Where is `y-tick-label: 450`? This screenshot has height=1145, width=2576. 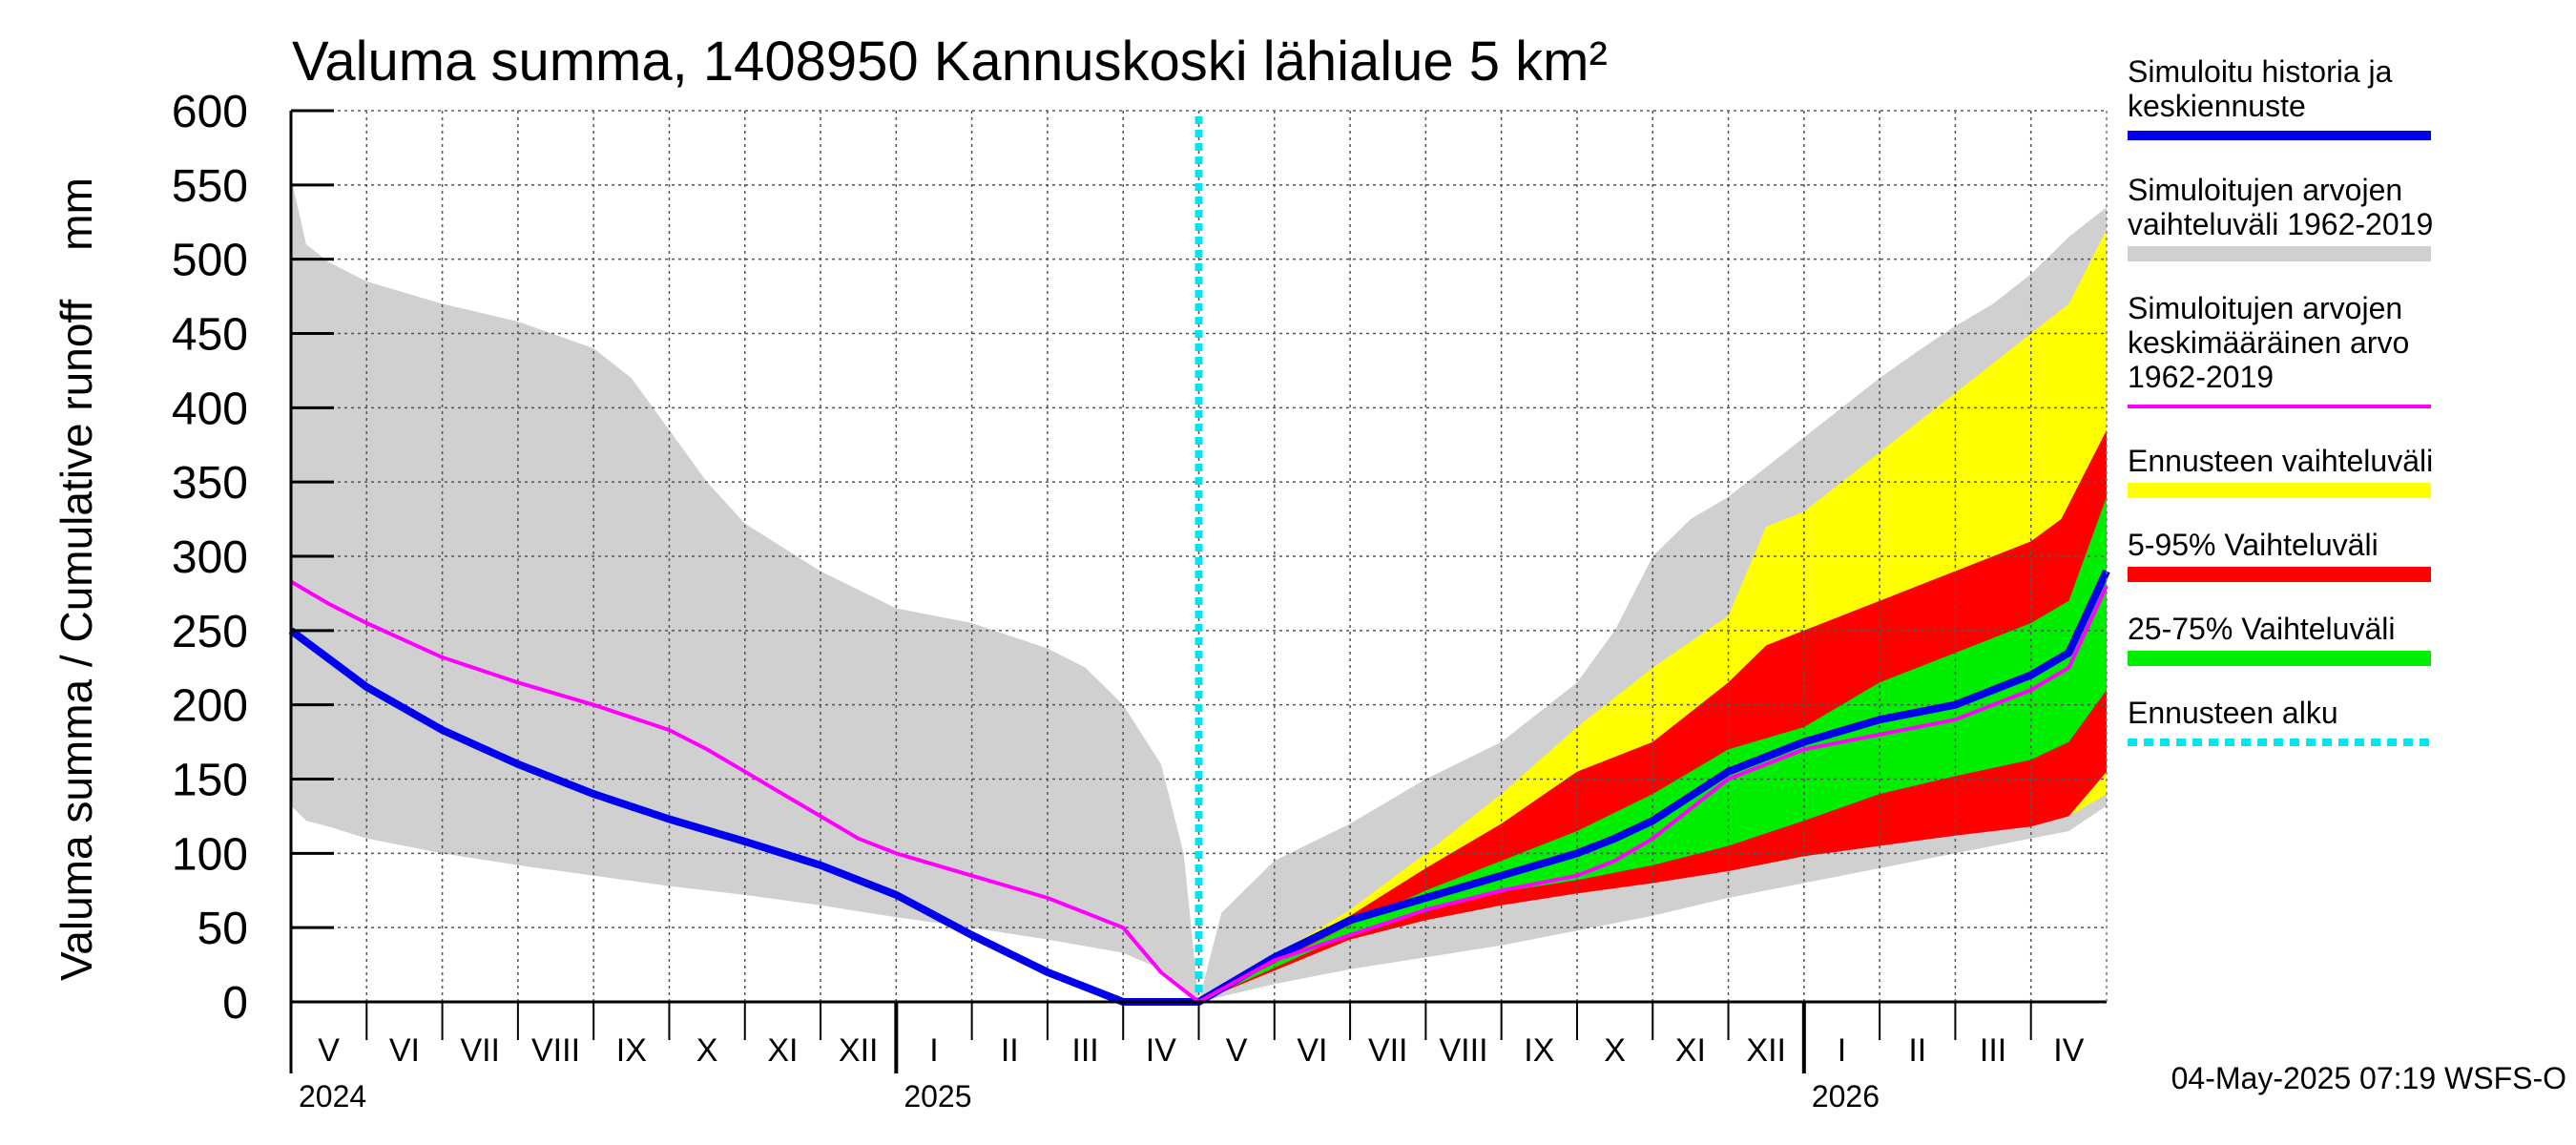
y-tick-label: 450 is located at coordinates (210, 336).